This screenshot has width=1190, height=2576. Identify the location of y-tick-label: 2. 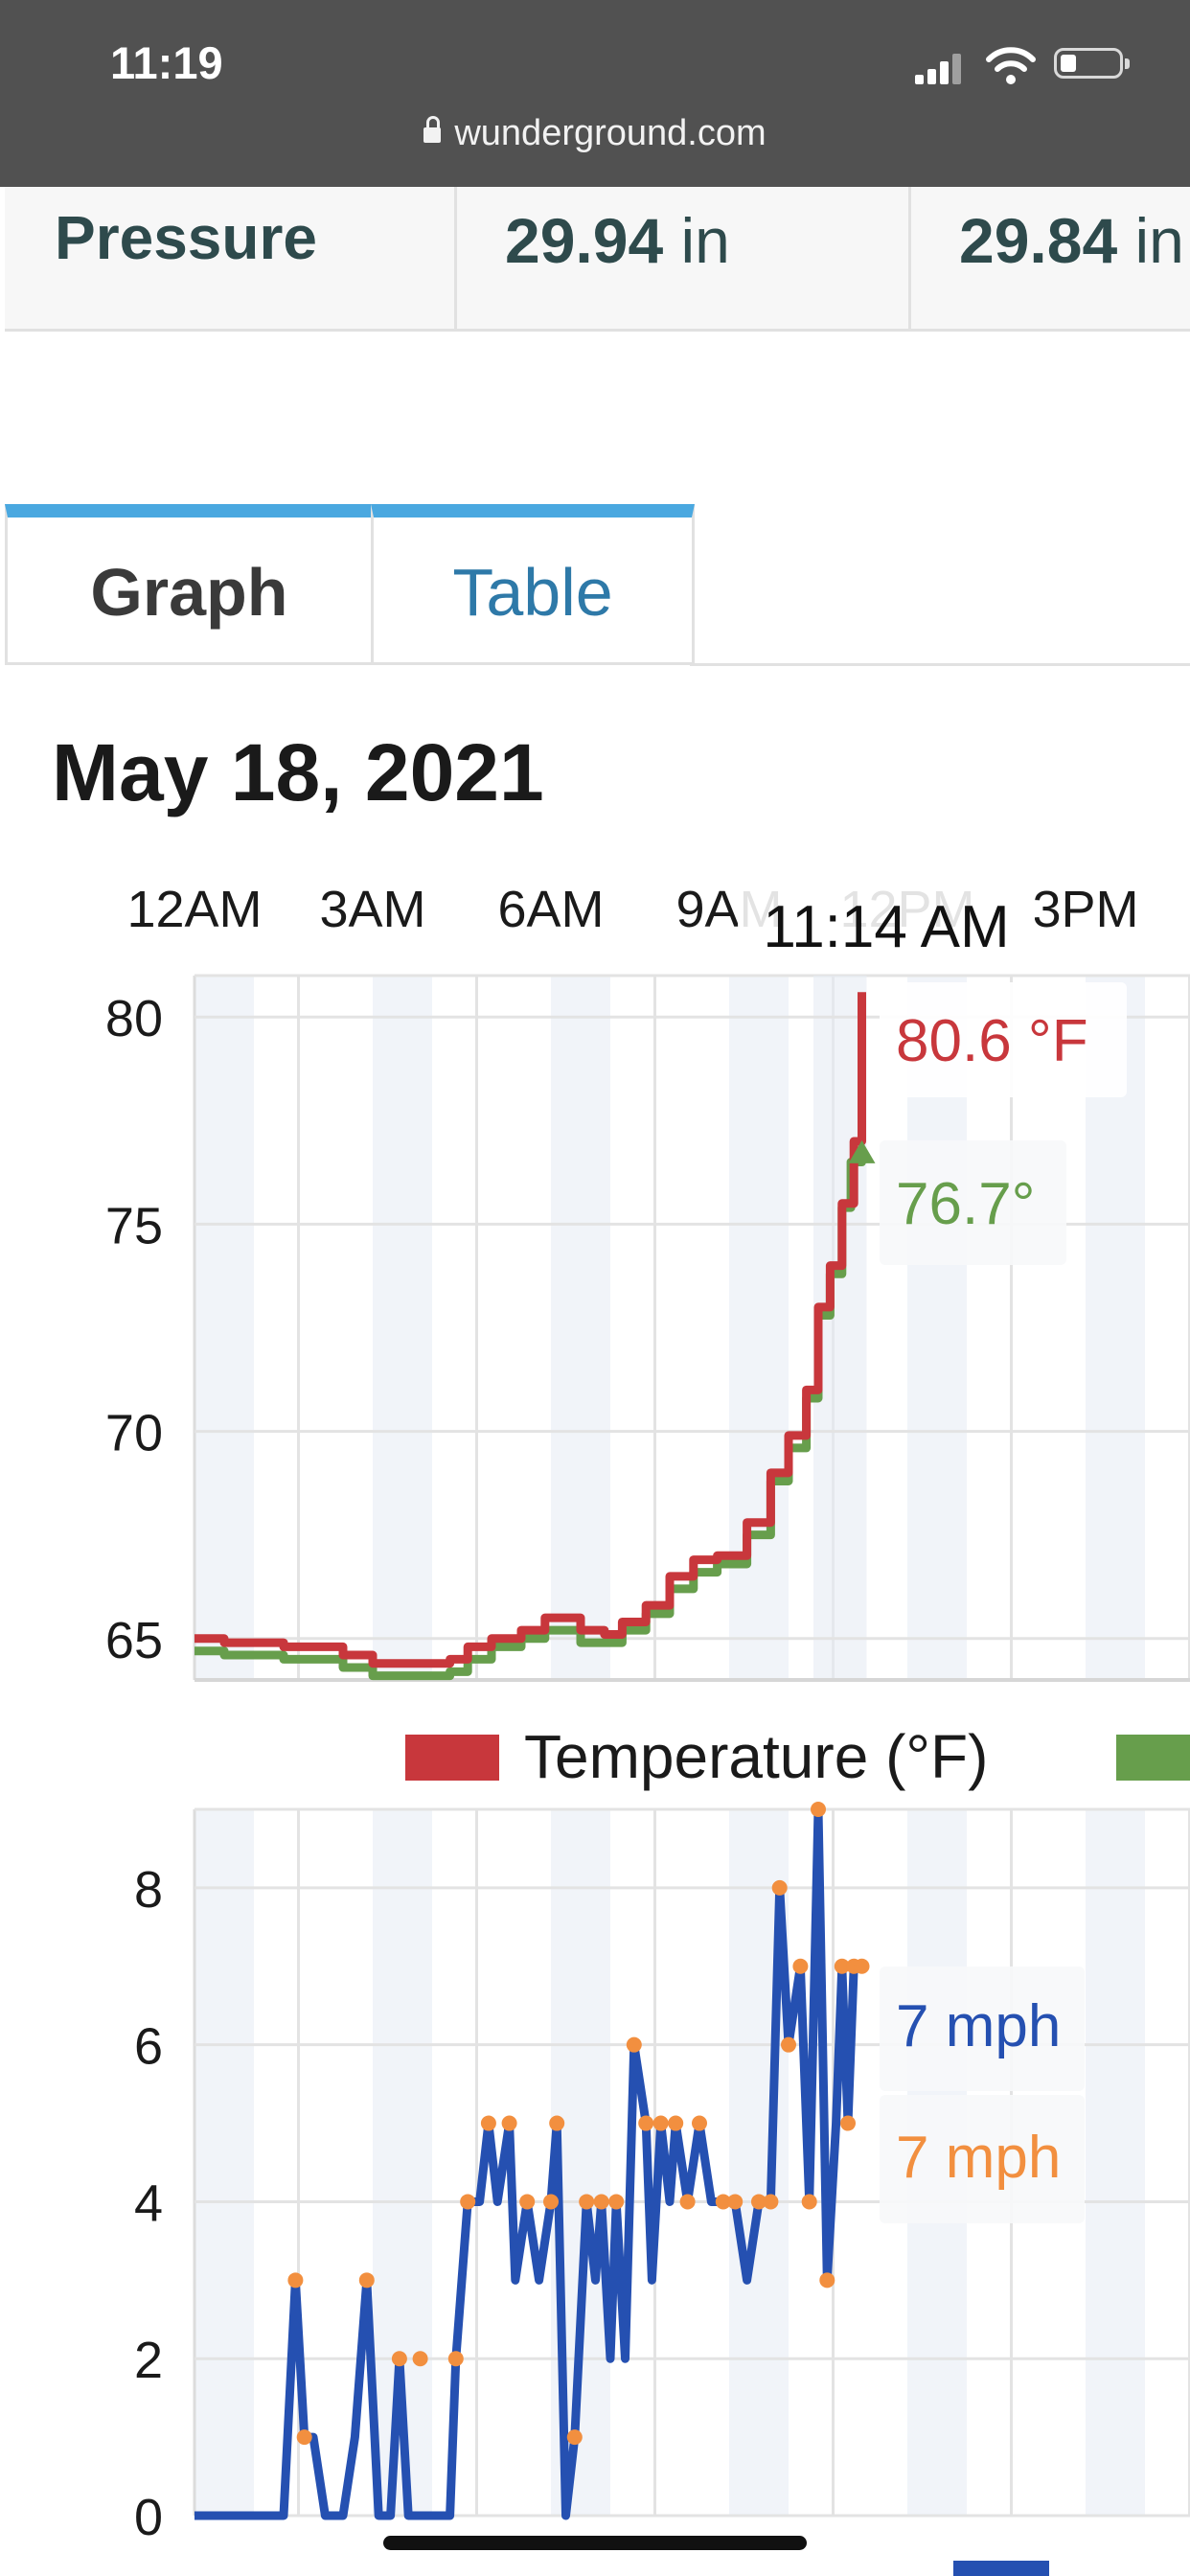
(148, 2360).